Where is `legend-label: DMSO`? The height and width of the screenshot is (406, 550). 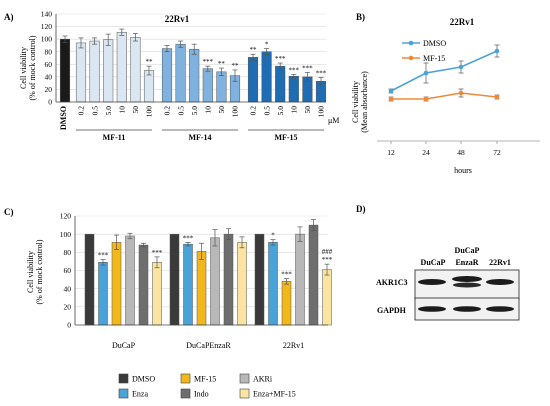 legend-label: DMSO is located at coordinates (143, 379).